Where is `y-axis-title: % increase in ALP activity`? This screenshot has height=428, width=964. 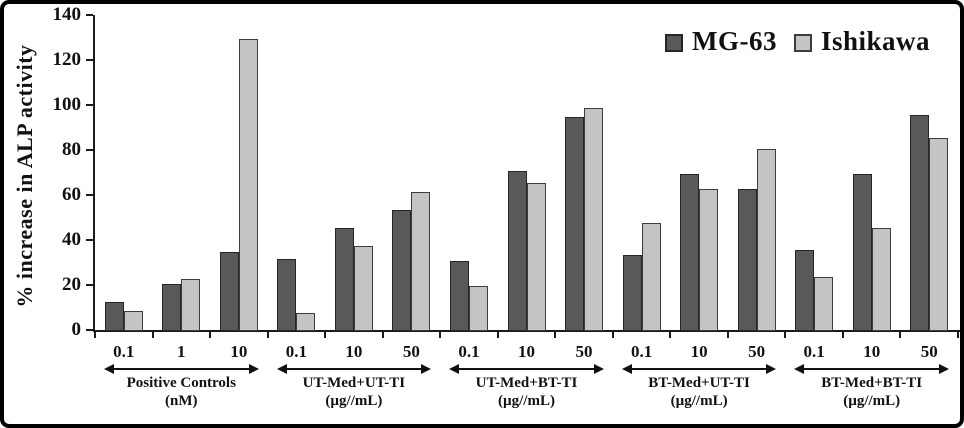
y-axis-title: % increase in ALP activity is located at coordinates (24, 176).